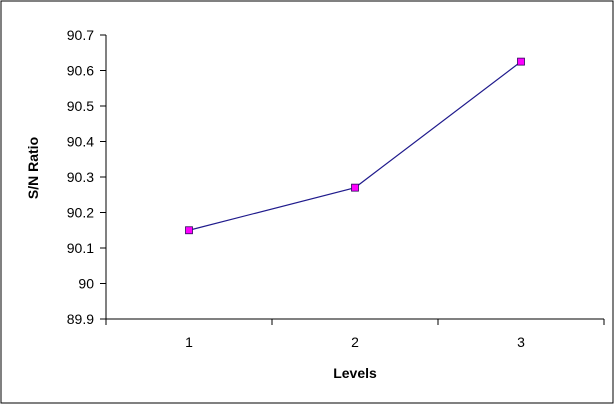  I want to click on y-tick-label: 90.4, so click(80, 142).